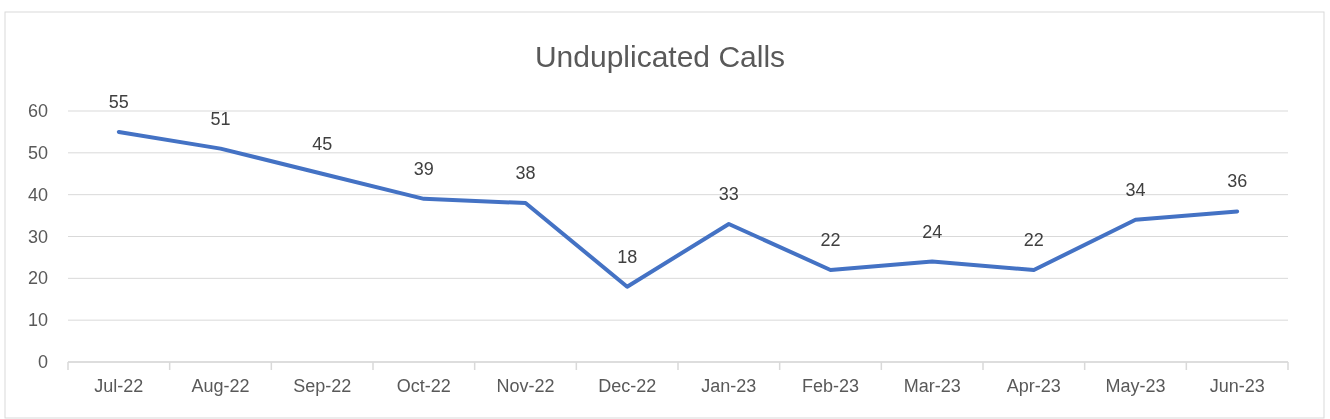  I want to click on y-tick-label: 50, so click(37, 152).